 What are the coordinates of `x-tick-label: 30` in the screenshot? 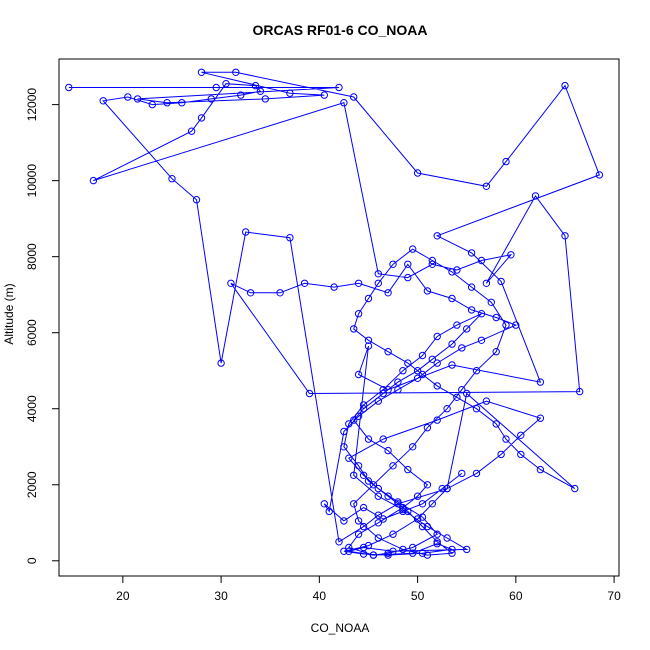 It's located at (221, 596).